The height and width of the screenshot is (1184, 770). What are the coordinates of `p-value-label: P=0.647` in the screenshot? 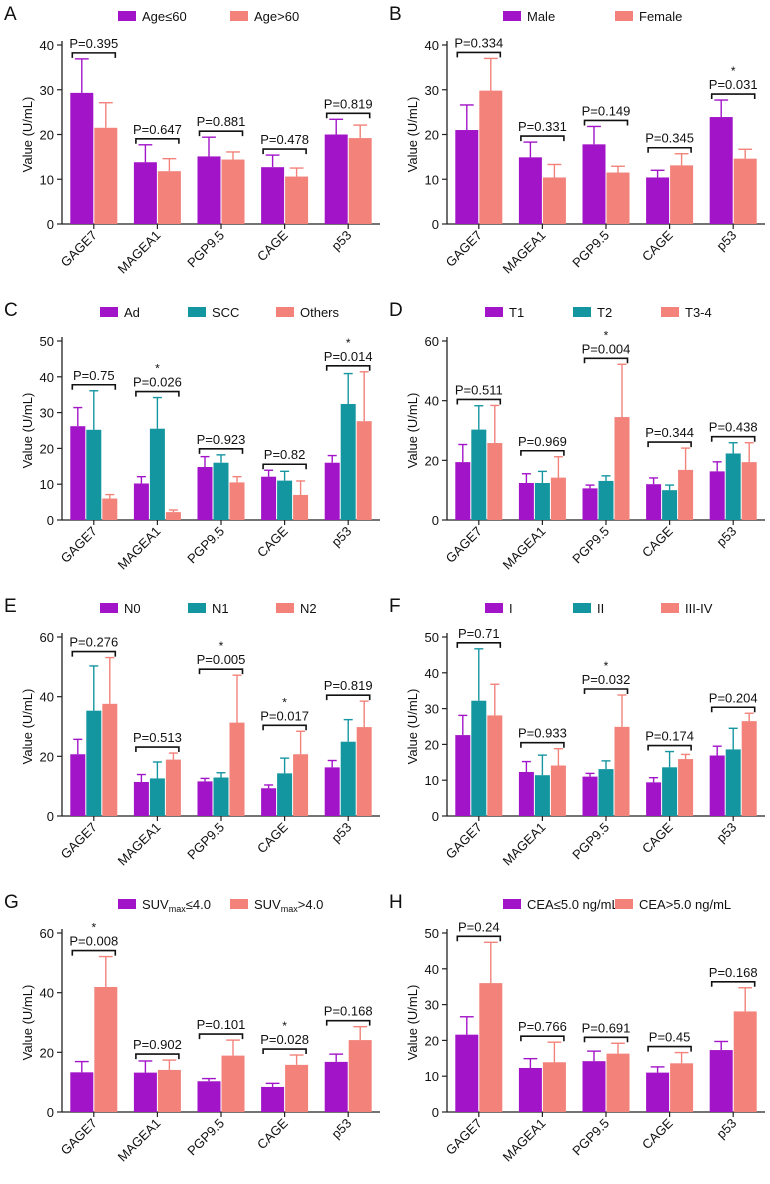 It's located at (157, 129).